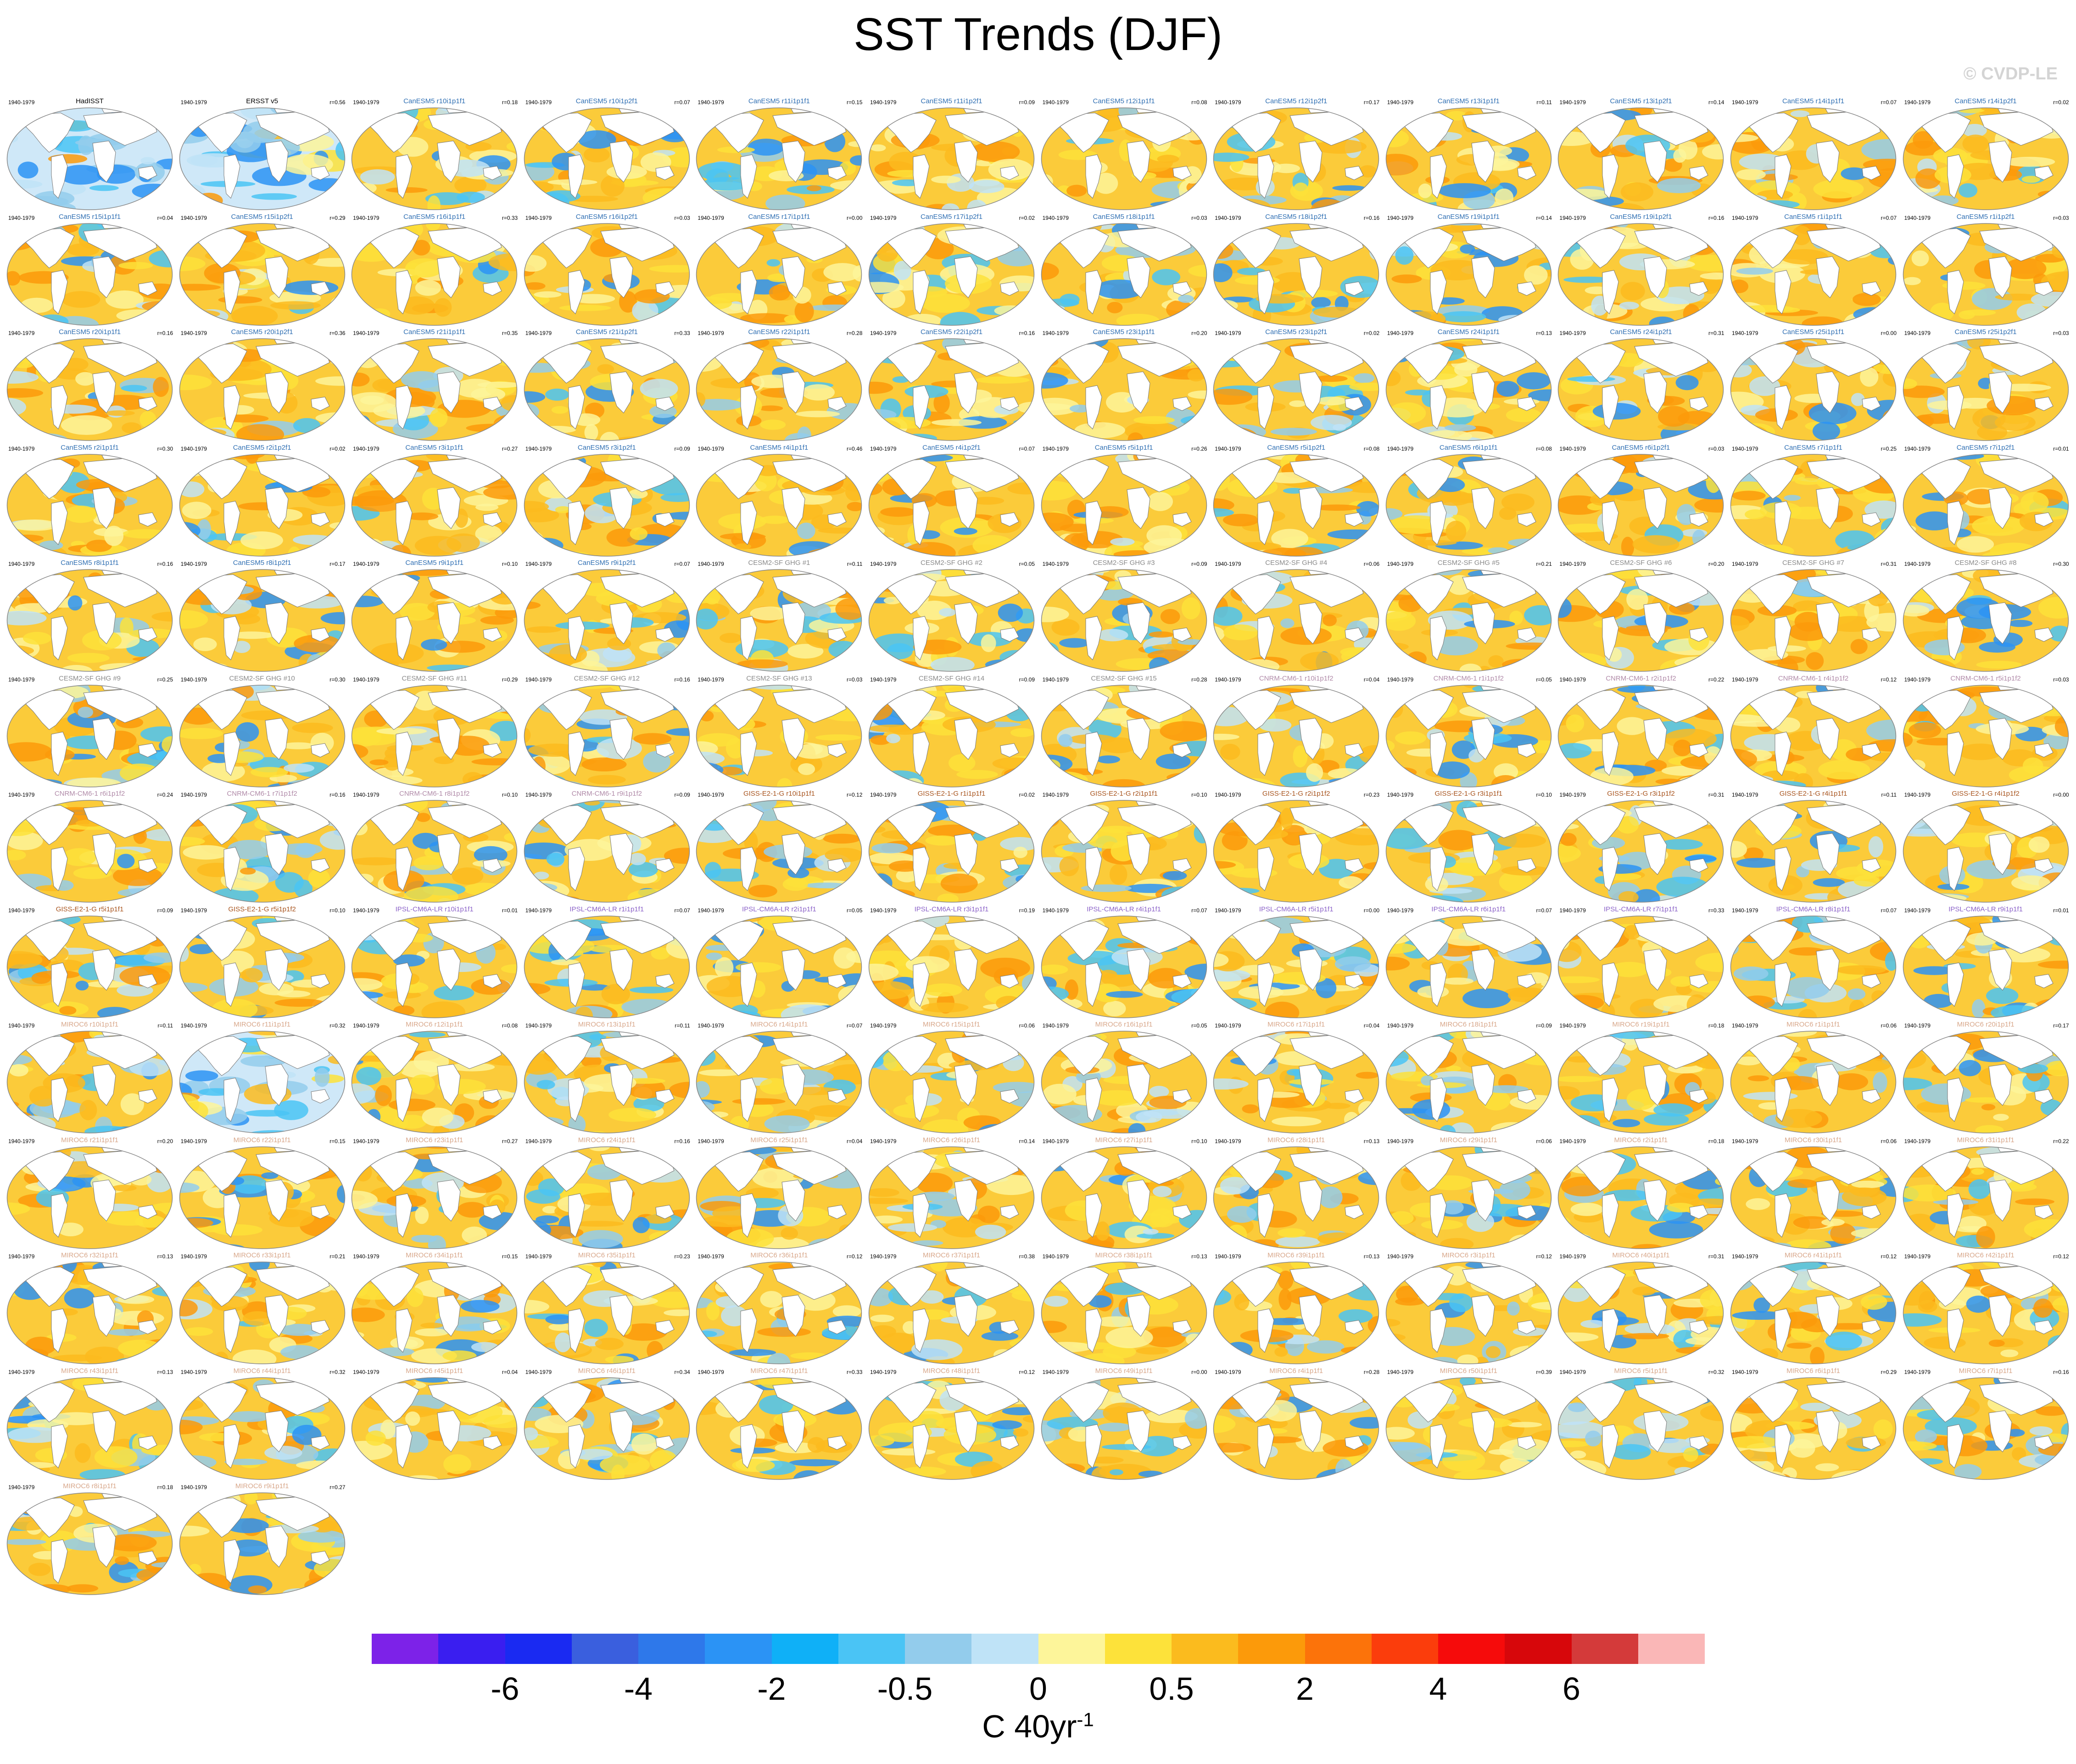 This screenshot has width=2076, height=1764. What do you see at coordinates (1641, 794) in the screenshot?
I see `panel-title: GISS-E2-1-G r3i1p1f2` at bounding box center [1641, 794].